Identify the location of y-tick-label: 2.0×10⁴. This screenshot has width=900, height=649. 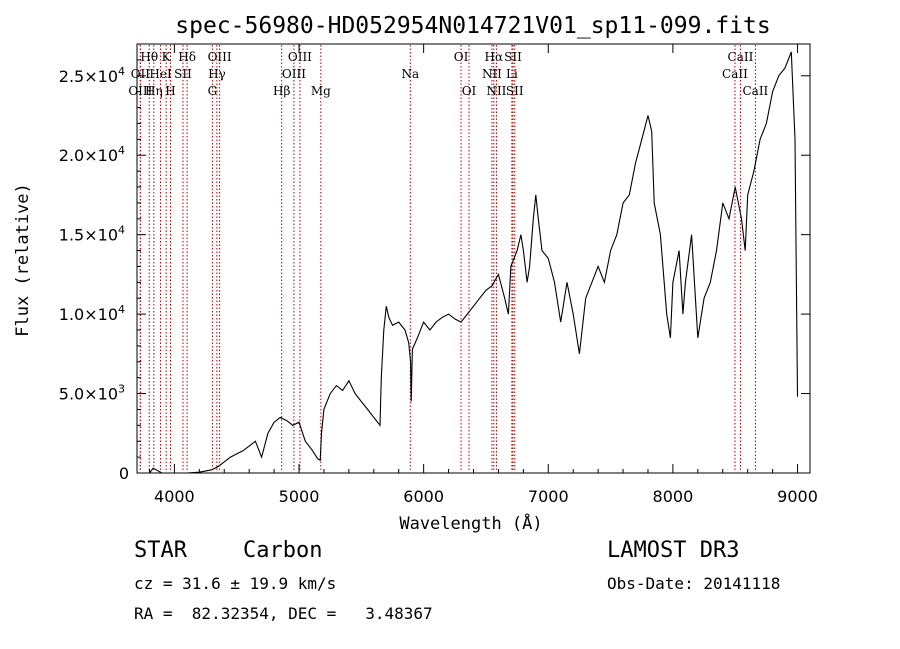
(92, 154).